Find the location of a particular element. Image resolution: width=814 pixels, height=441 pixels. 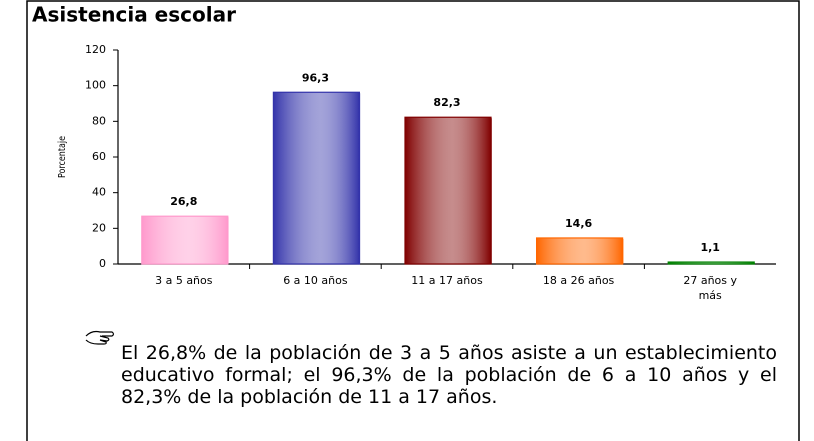

x-tick-label: 3 a 5 años is located at coordinates (184, 280).